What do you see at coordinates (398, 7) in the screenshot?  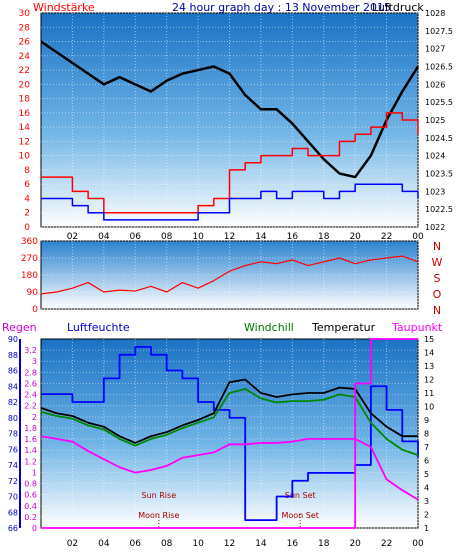 I see `pressure-axis-label: Luftdruck` at bounding box center [398, 7].